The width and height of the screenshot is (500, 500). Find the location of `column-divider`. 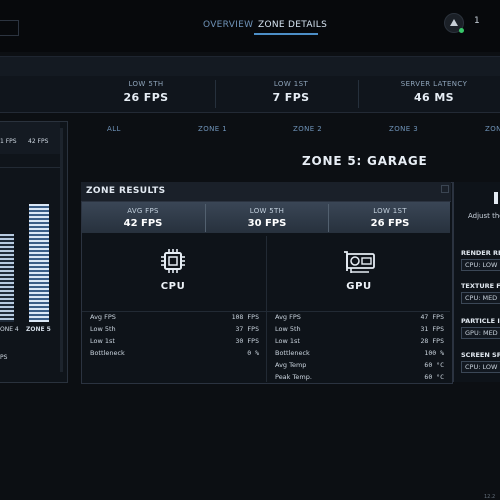

column-divider is located at coordinates (266, 309).